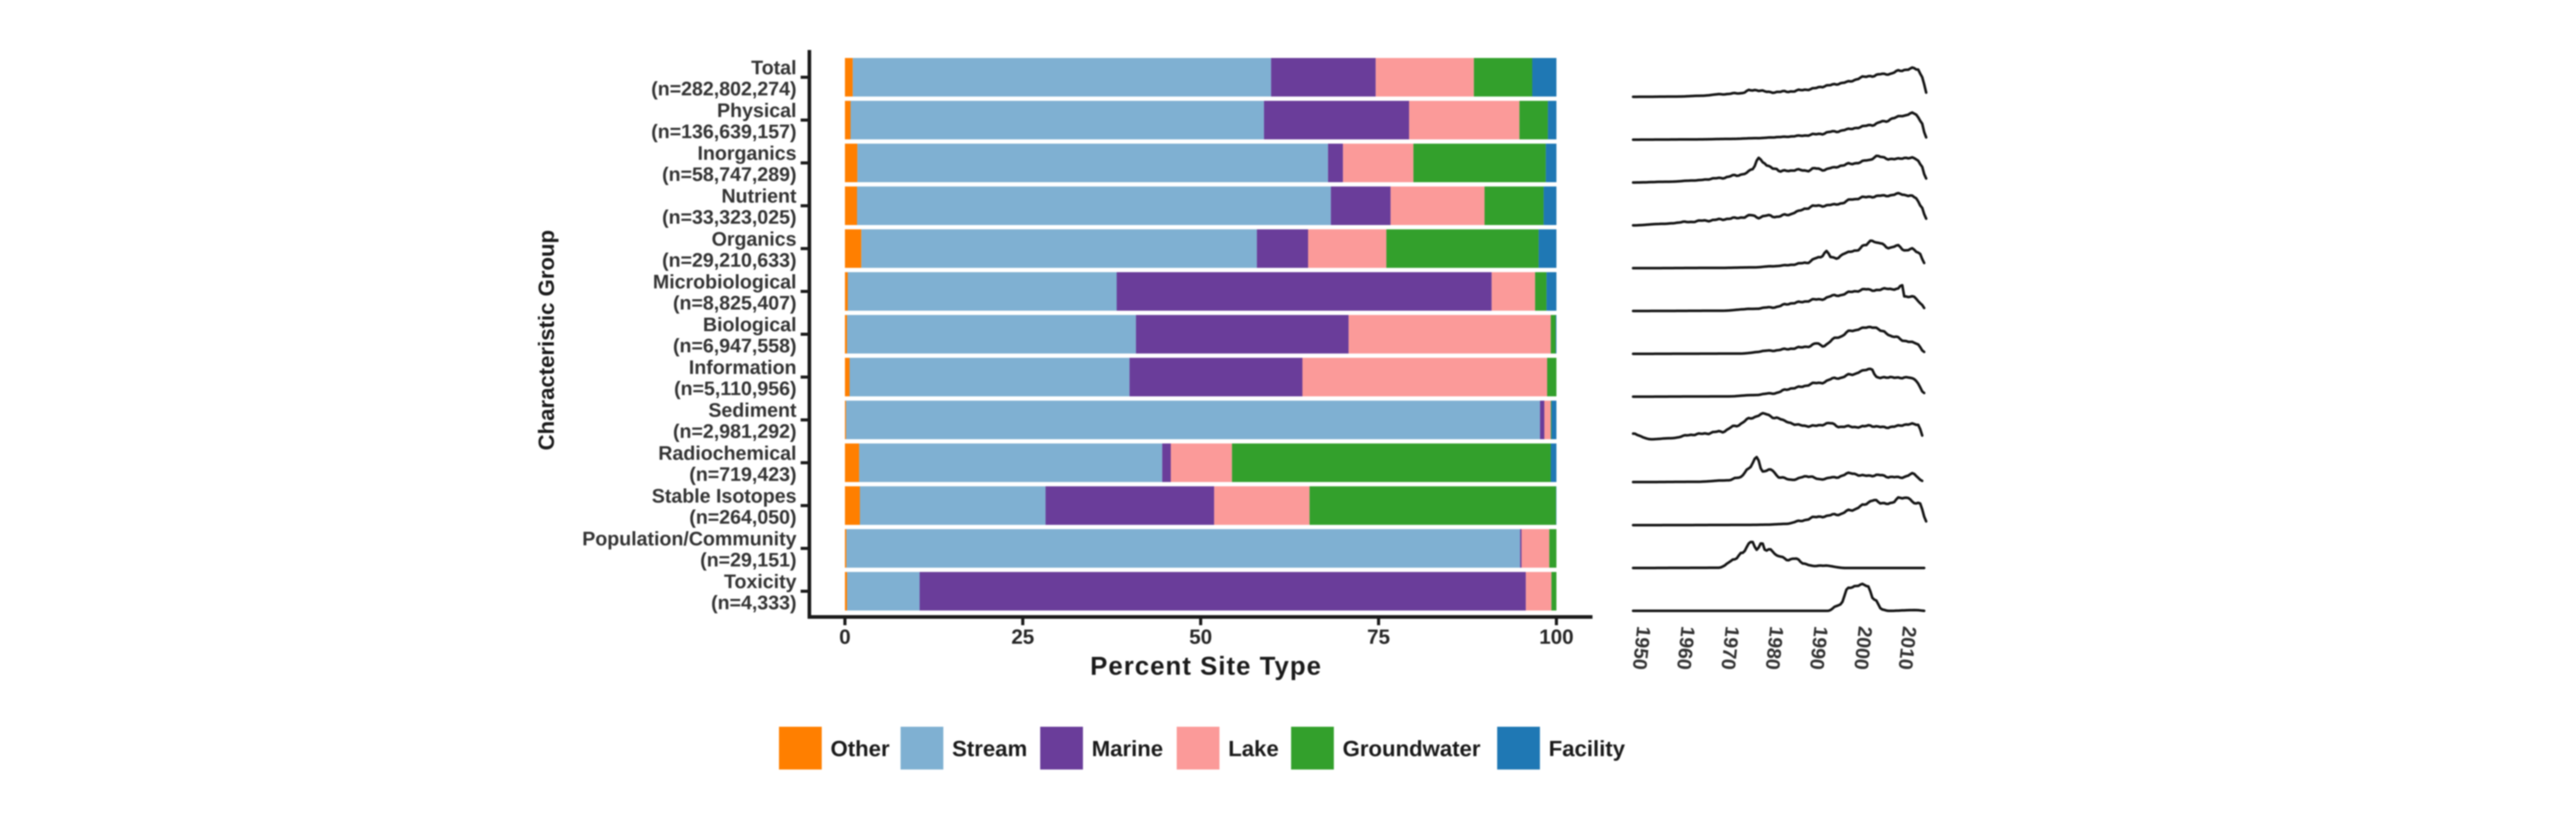  What do you see at coordinates (747, 153) in the screenshot?
I see `svg-text: Inorganics` at bounding box center [747, 153].